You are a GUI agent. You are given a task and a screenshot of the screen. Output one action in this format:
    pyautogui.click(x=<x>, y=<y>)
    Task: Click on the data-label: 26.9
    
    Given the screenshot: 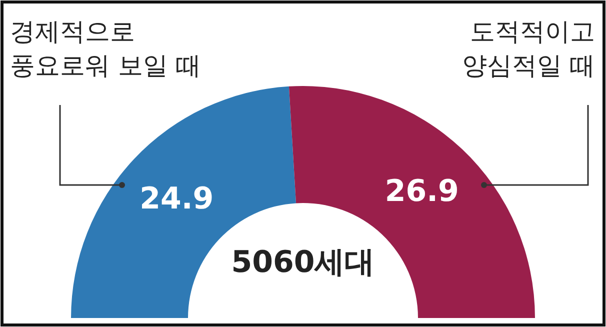 What is the action you would take?
    pyautogui.click(x=421, y=192)
    